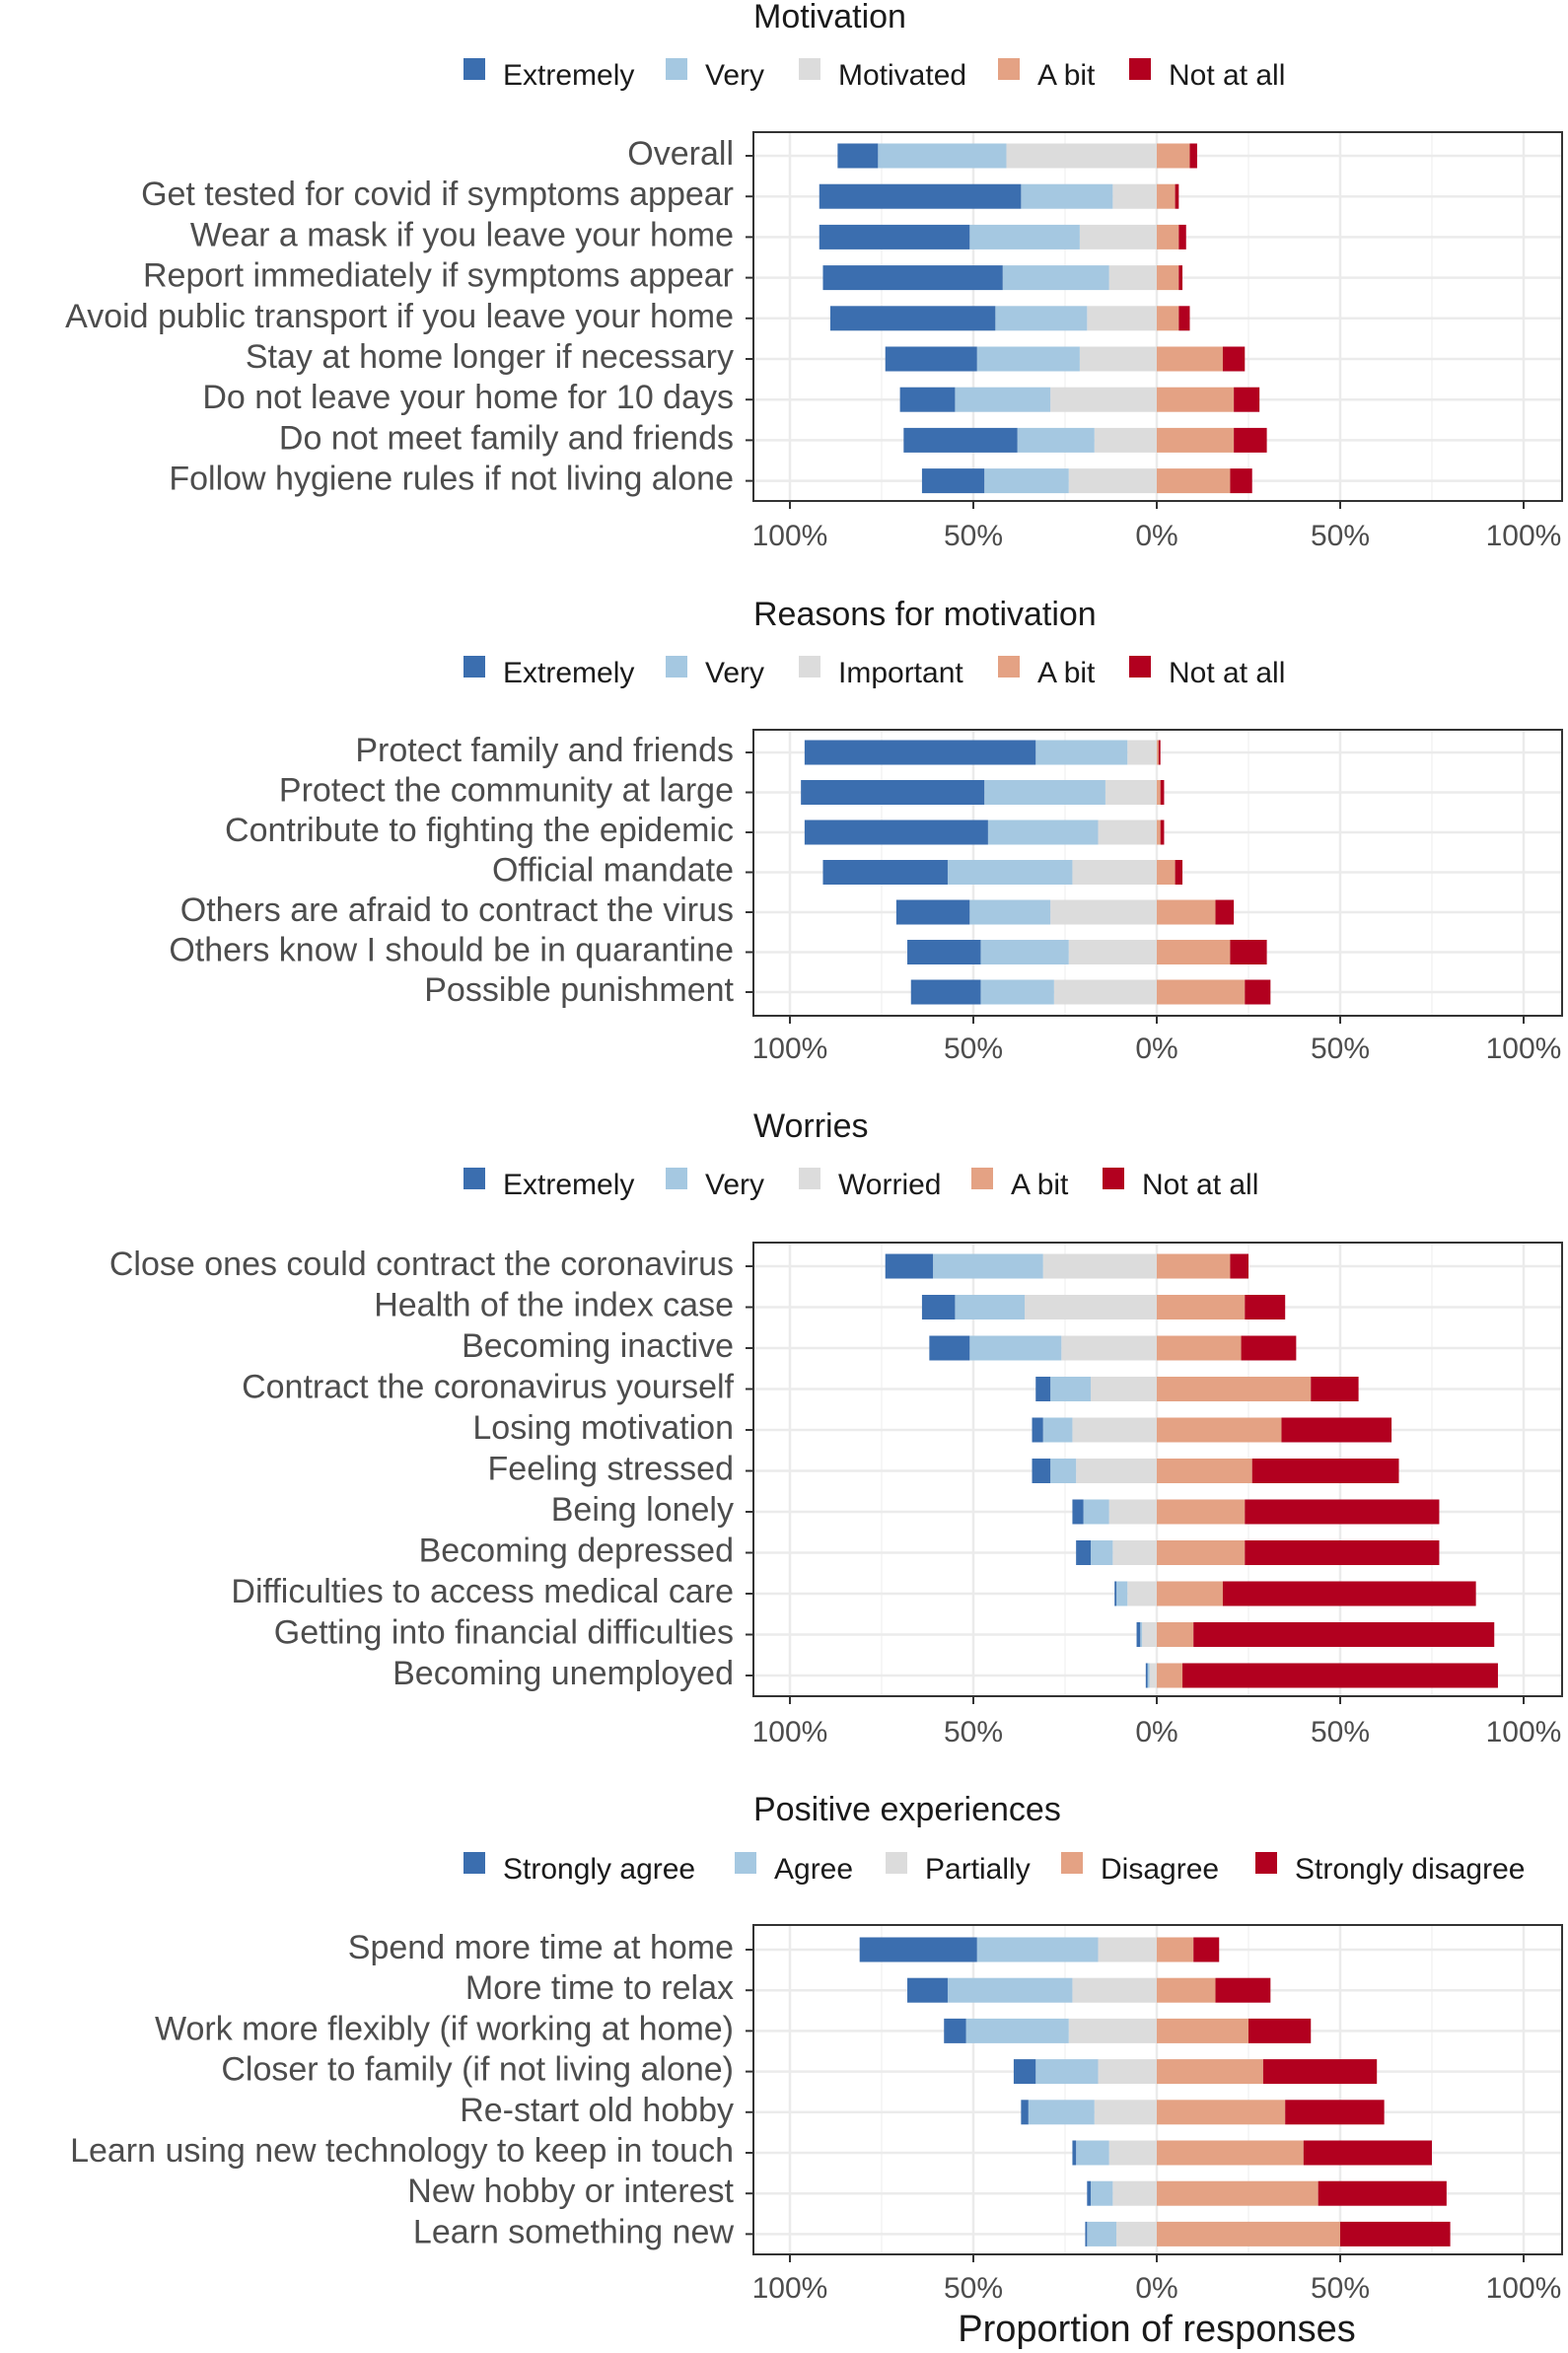 The height and width of the screenshot is (2353, 1568). What do you see at coordinates (902, 76) in the screenshot?
I see `legend-label: Motivated` at bounding box center [902, 76].